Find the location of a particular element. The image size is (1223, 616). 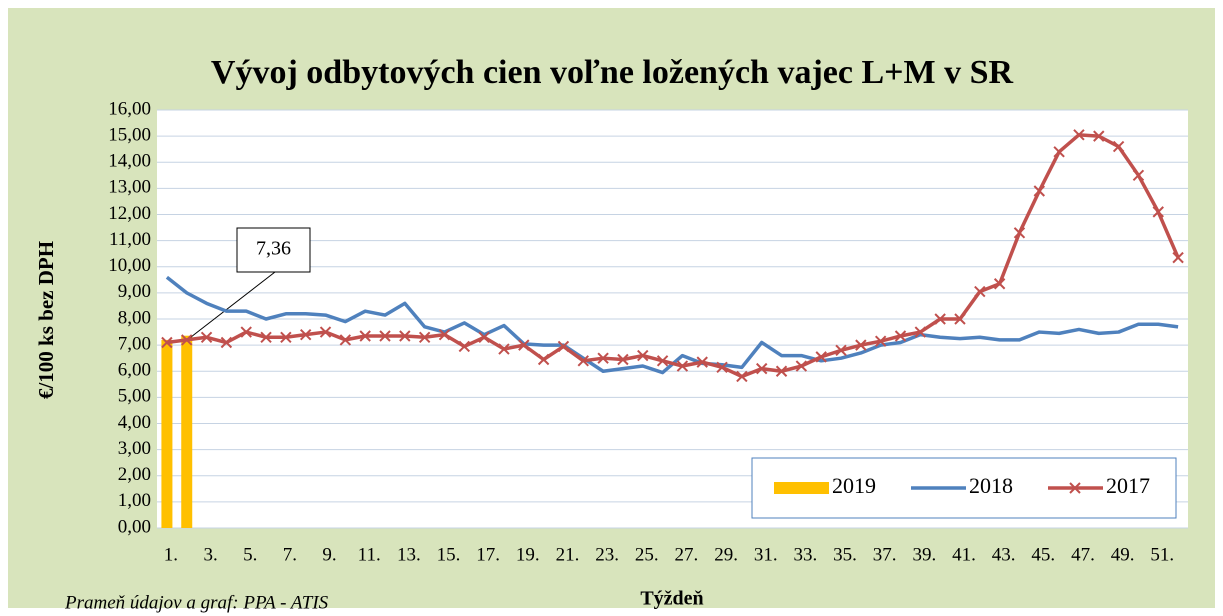

label-box is located at coordinates (273, 250).